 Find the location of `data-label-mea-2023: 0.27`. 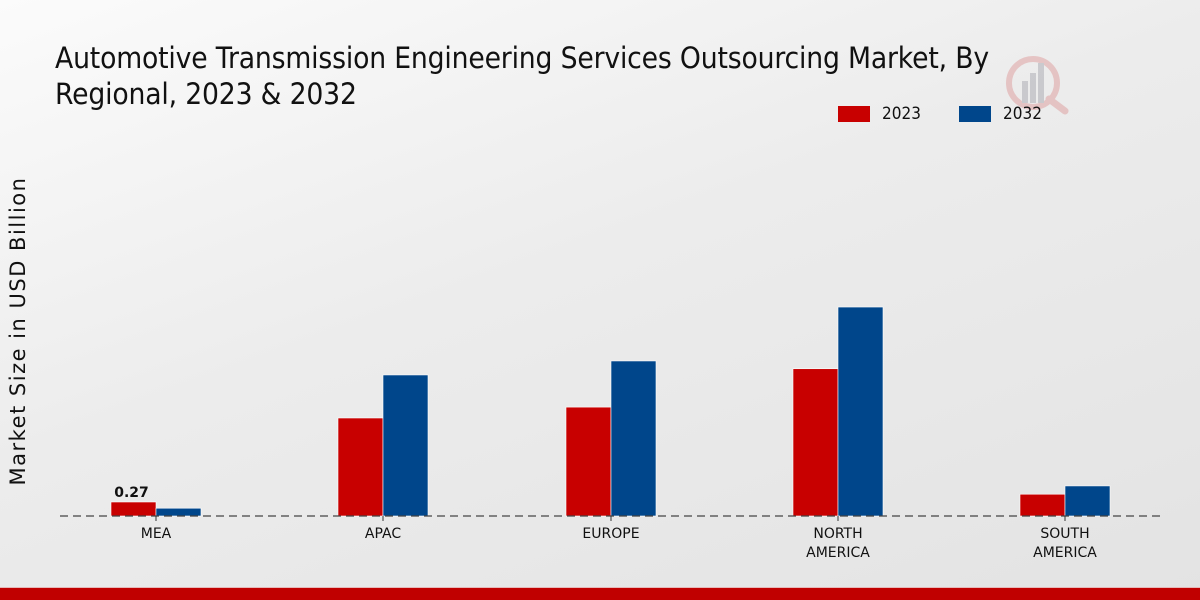

data-label-mea-2023: 0.27 is located at coordinates (131, 493).